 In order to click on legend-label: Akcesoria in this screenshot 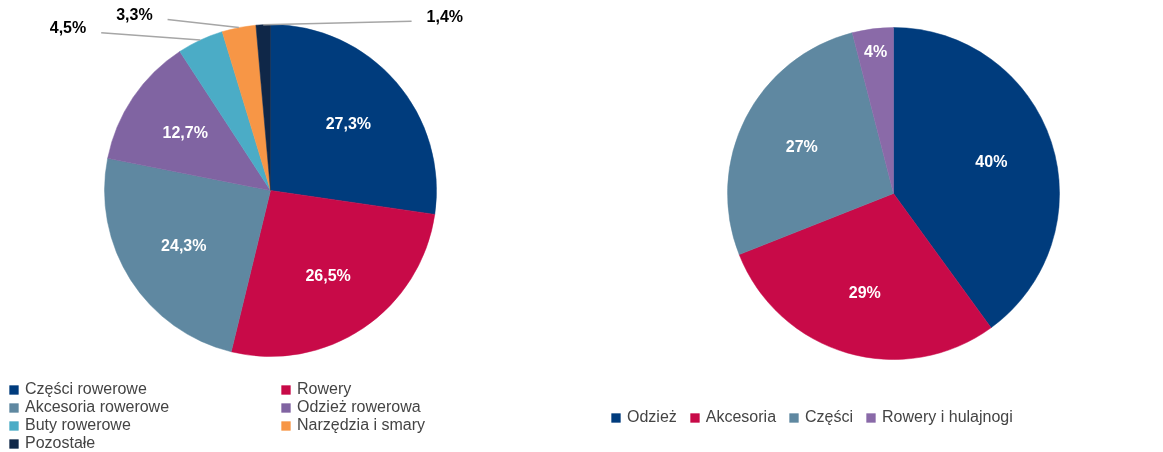, I will do `click(741, 417)`.